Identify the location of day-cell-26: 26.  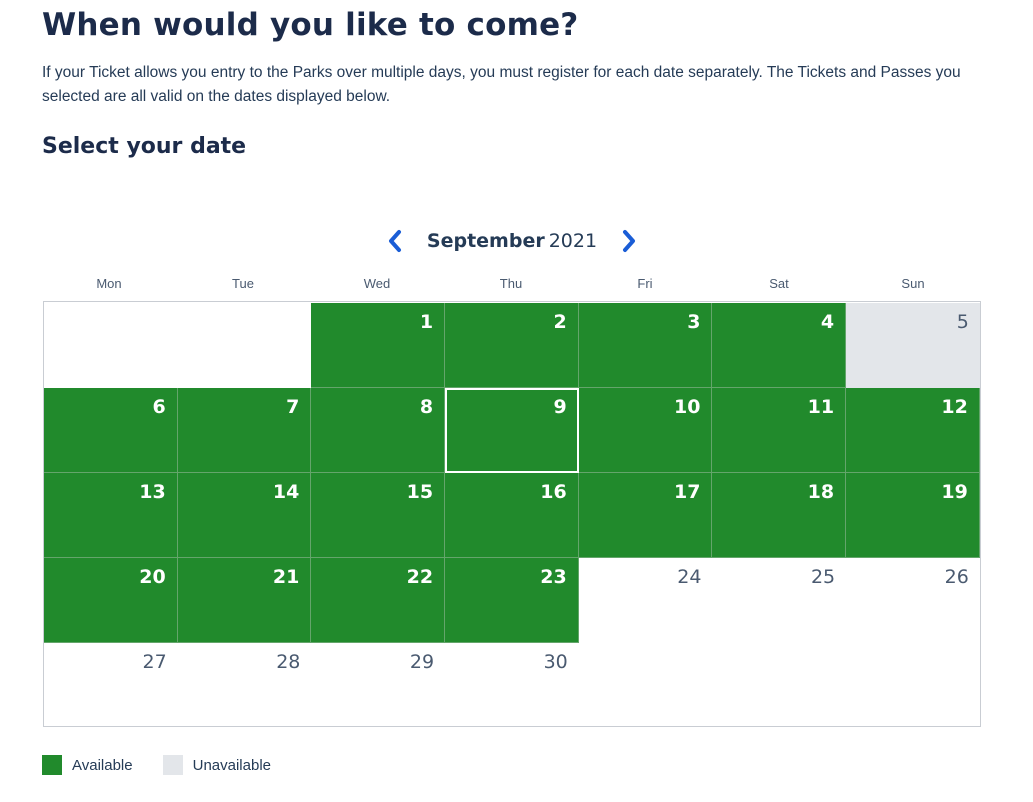
(913, 600).